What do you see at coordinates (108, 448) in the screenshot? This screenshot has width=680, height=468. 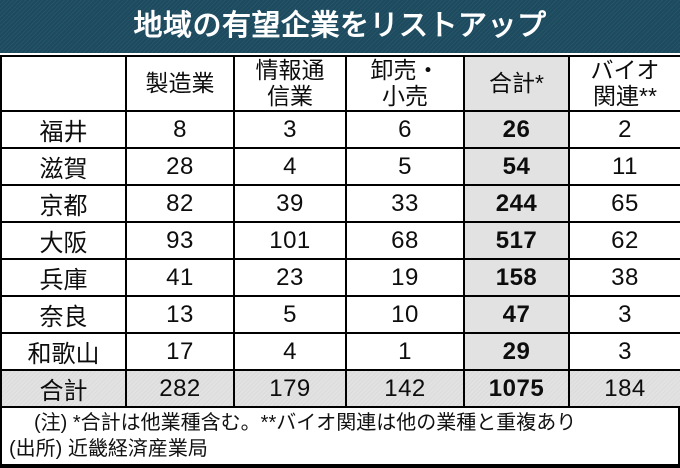 I see `source-text: (出所) 近畿経済産業局` at bounding box center [108, 448].